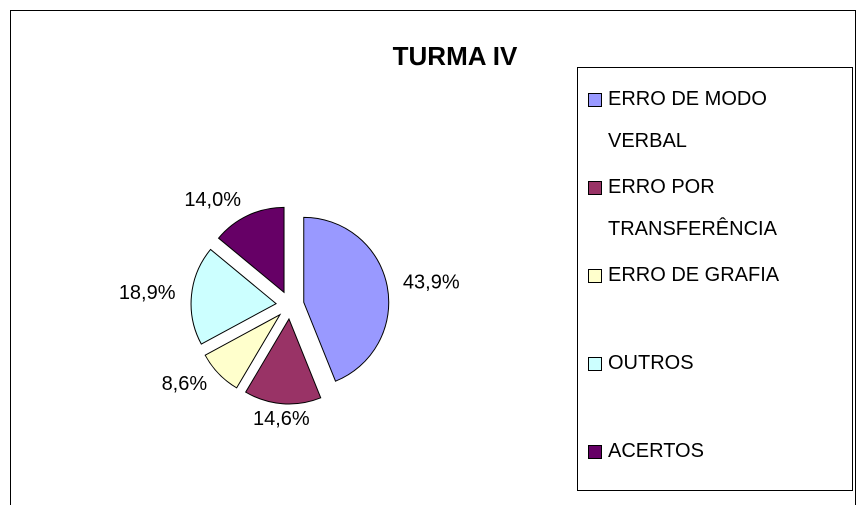 The image size is (867, 505). I want to click on data-label: 14,6%, so click(281, 419).